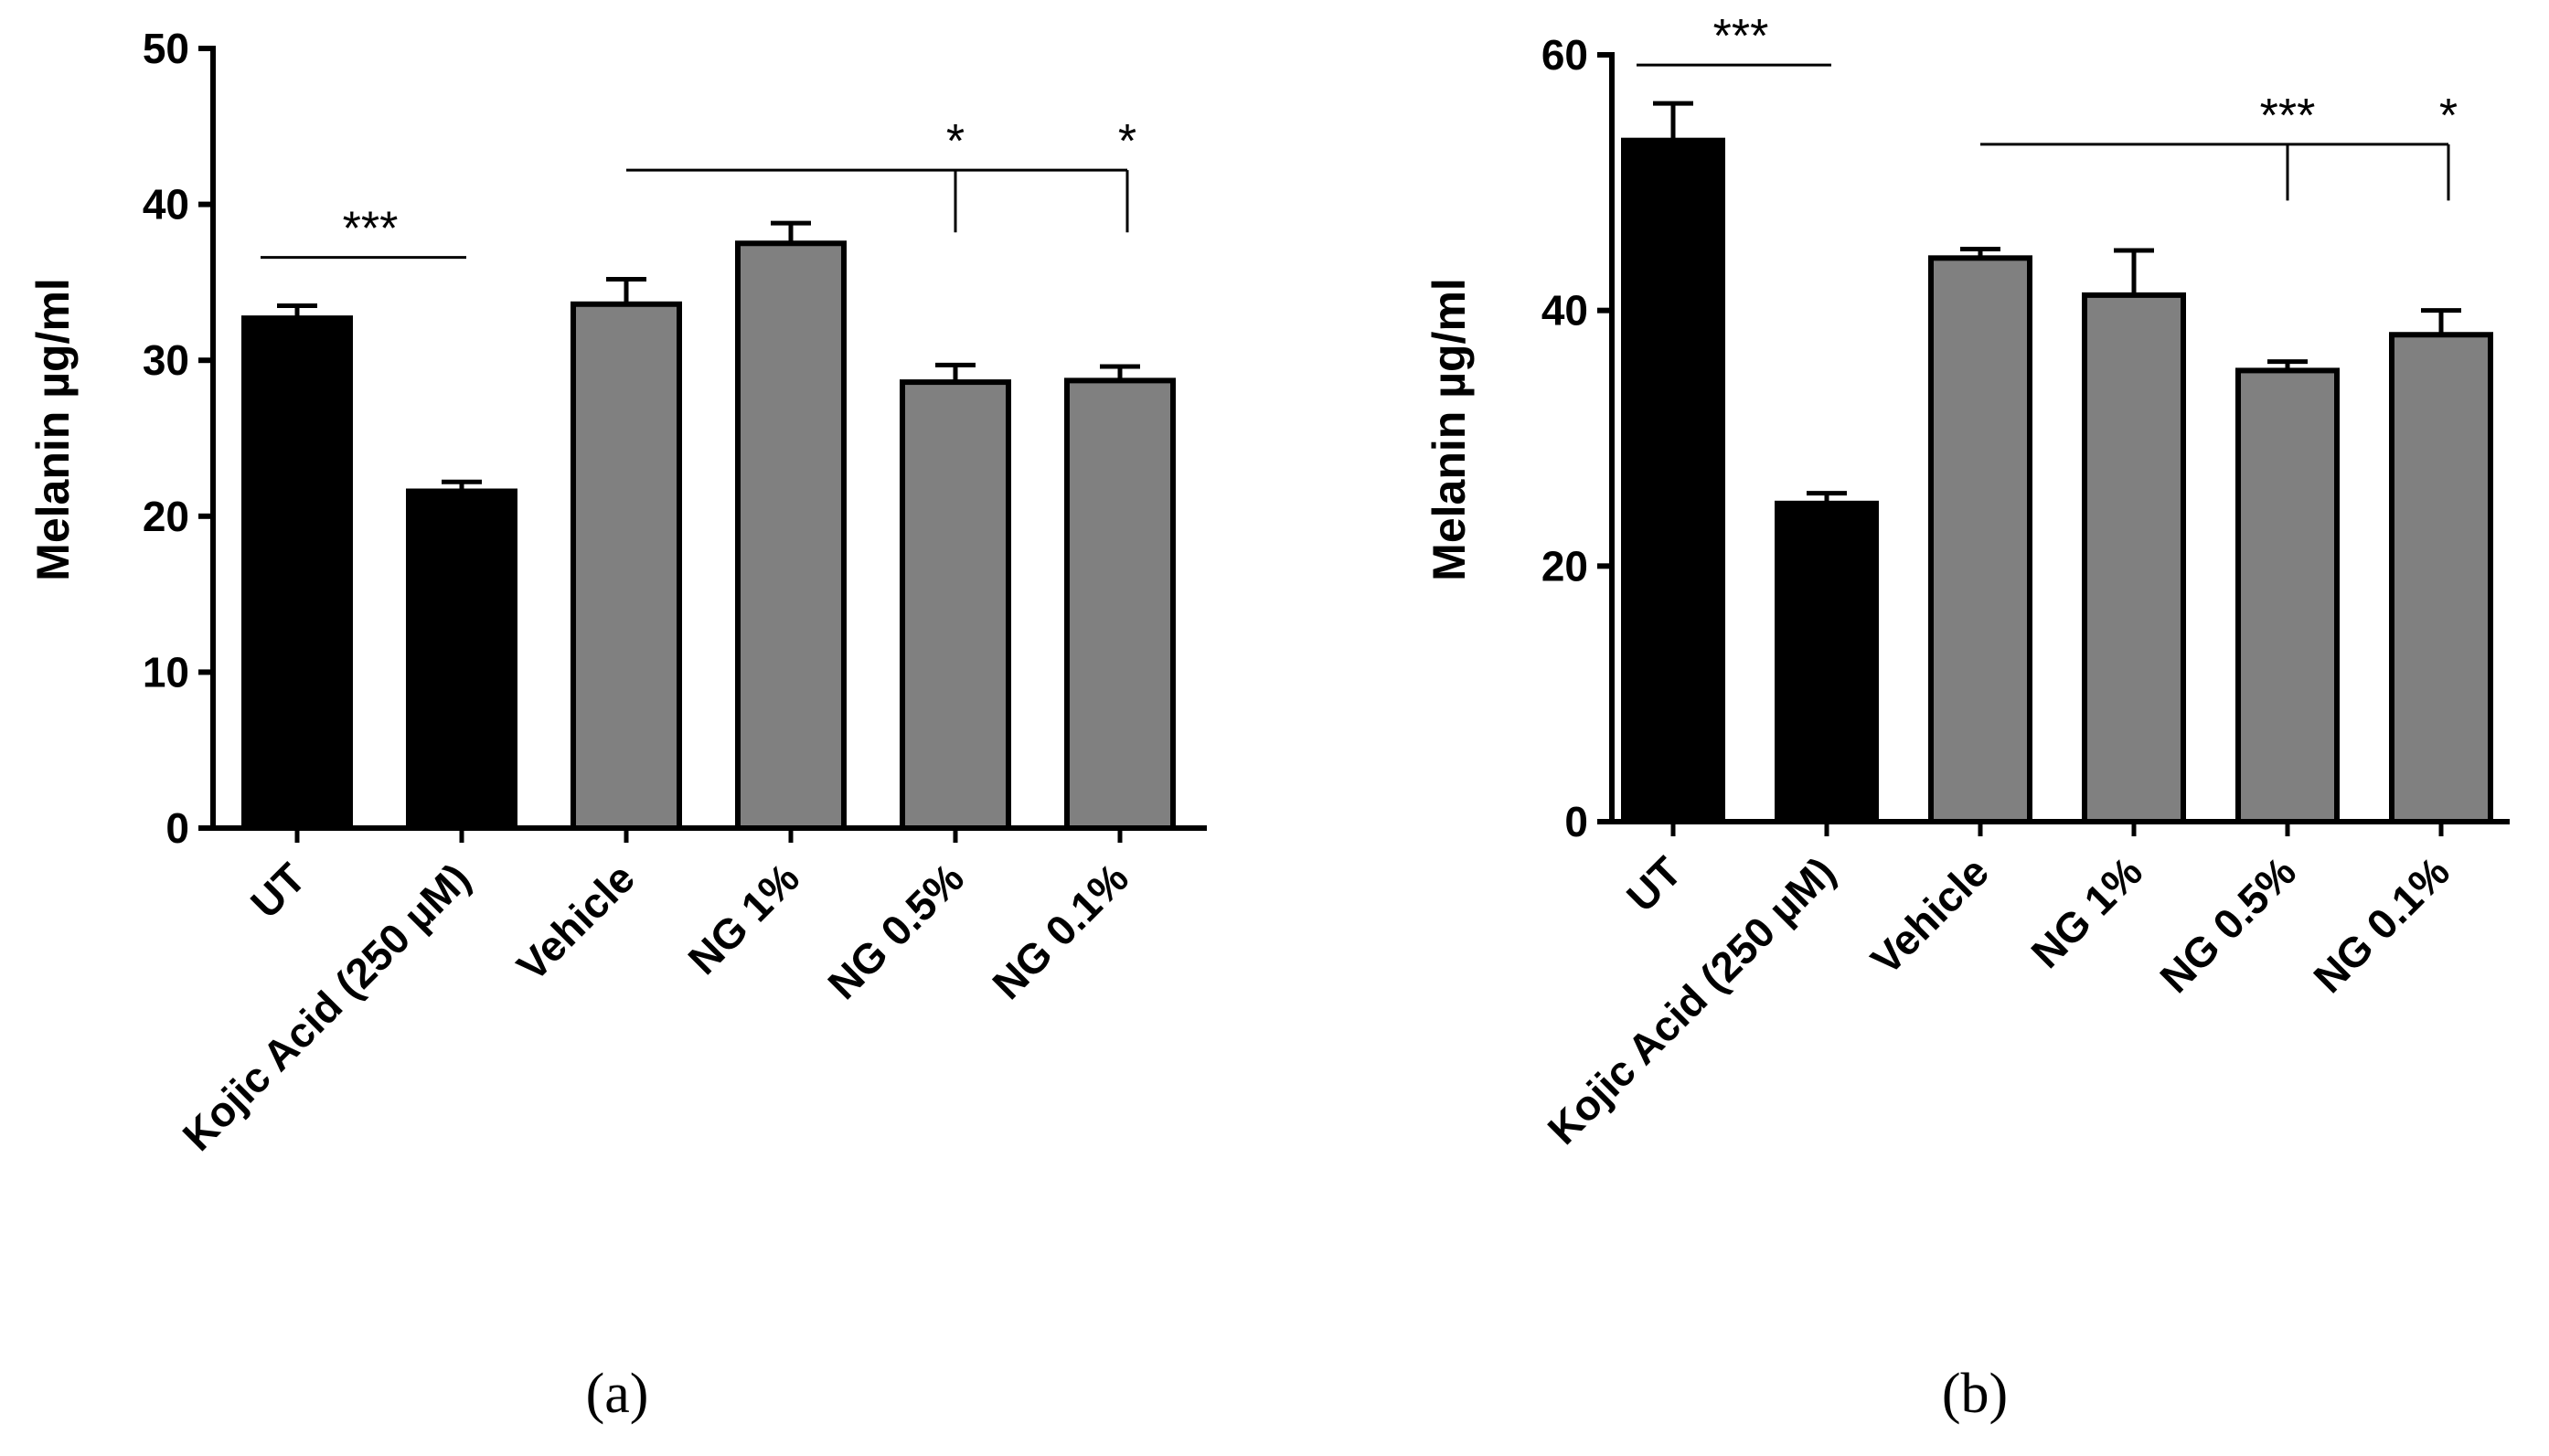 The height and width of the screenshot is (1456, 2549). Describe the element at coordinates (1975, 1394) in the screenshot. I see `panel-label: (b)` at that location.